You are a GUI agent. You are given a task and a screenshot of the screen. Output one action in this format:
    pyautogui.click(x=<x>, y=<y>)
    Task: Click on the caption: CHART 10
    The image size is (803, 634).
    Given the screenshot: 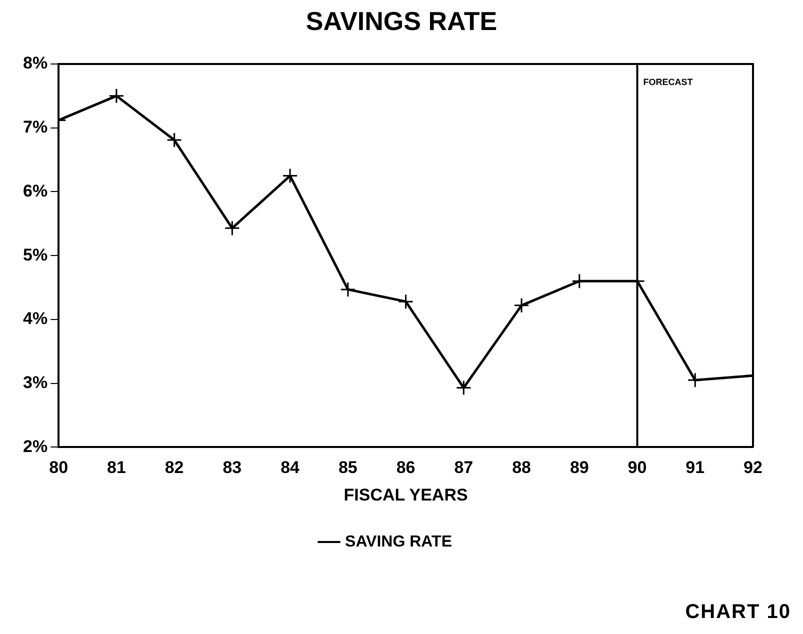 What is the action you would take?
    pyautogui.click(x=738, y=612)
    